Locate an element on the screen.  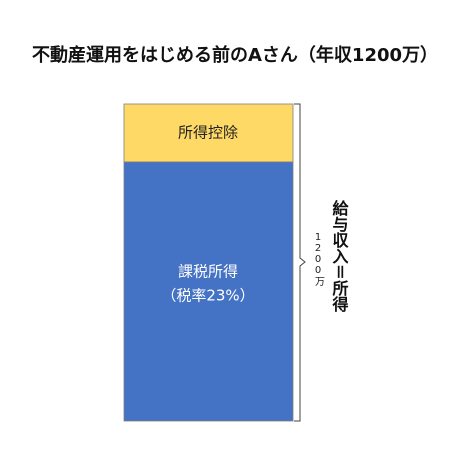
deduction-label: 所得控除 is located at coordinates (208, 133).